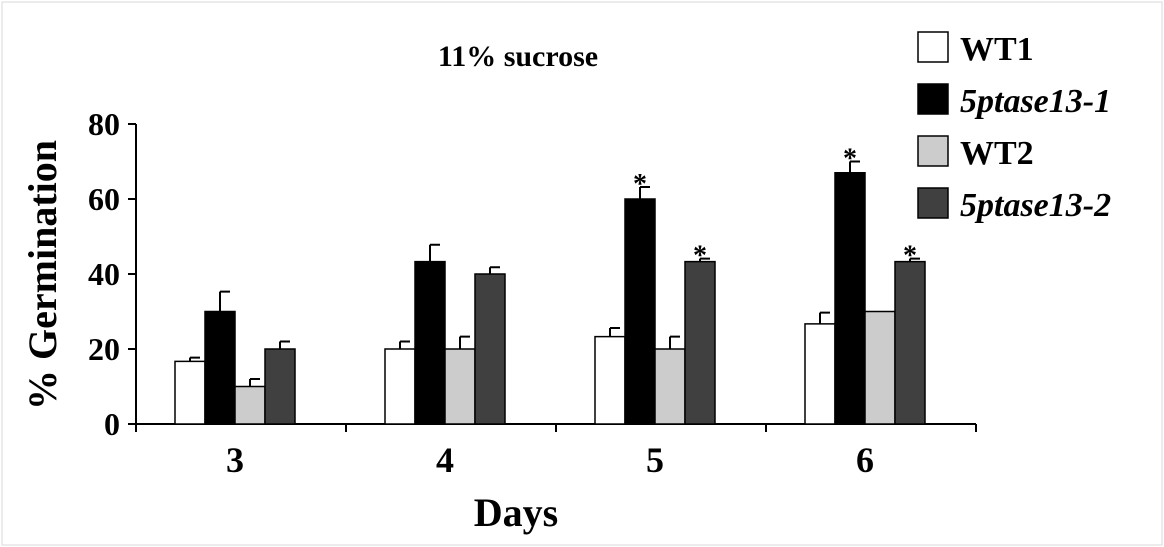  Describe the element at coordinates (104, 199) in the screenshot. I see `y-tick-label: 60` at that location.